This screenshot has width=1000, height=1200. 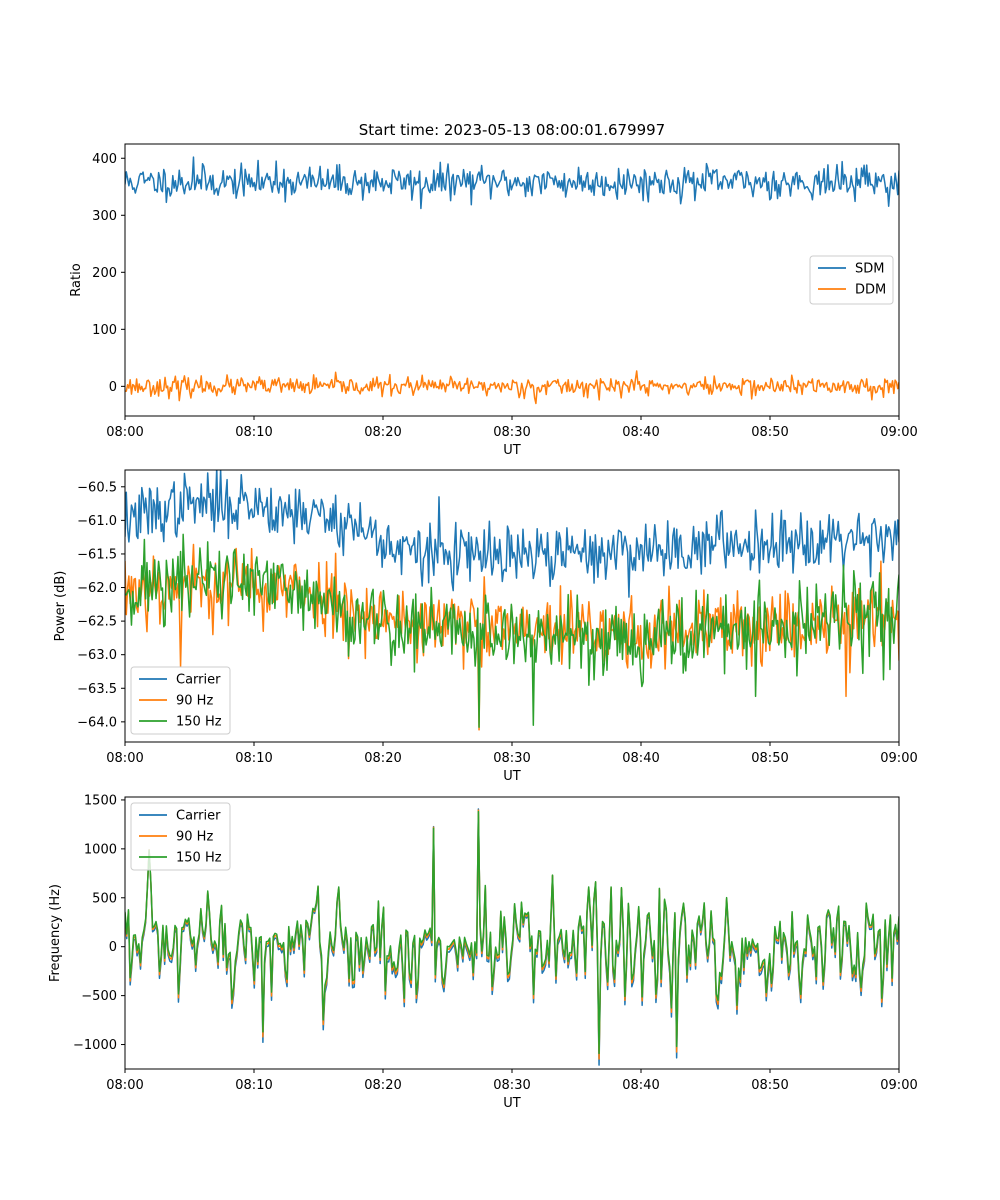 I want to click on y-tick-label: −61.0, so click(x=97, y=521).